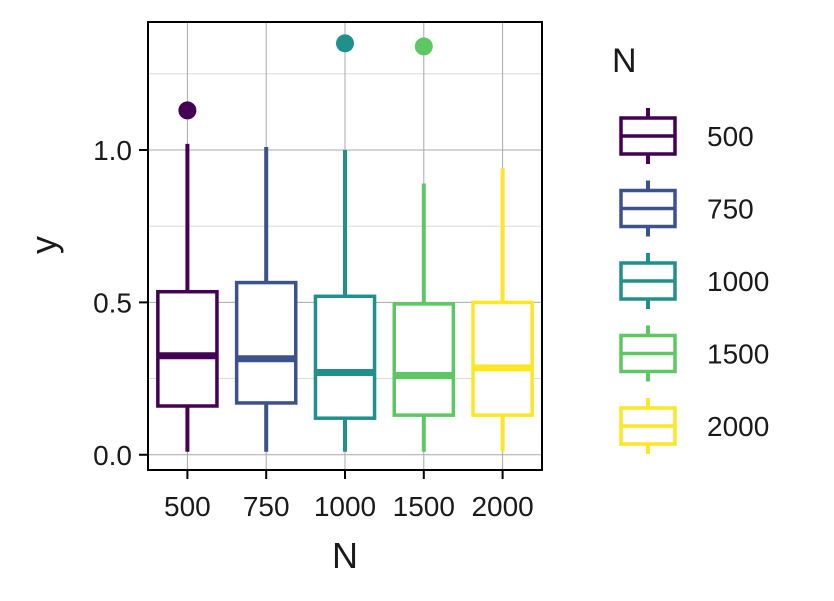 Image resolution: width=834 pixels, height=601 pixels. I want to click on legend-label: 1500, so click(738, 354).